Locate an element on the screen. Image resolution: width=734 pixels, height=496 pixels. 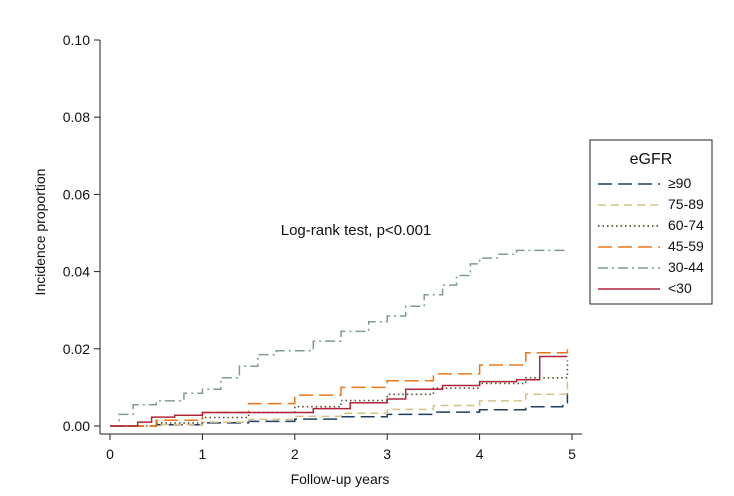
x-tick-label: 4 is located at coordinates (480, 454).